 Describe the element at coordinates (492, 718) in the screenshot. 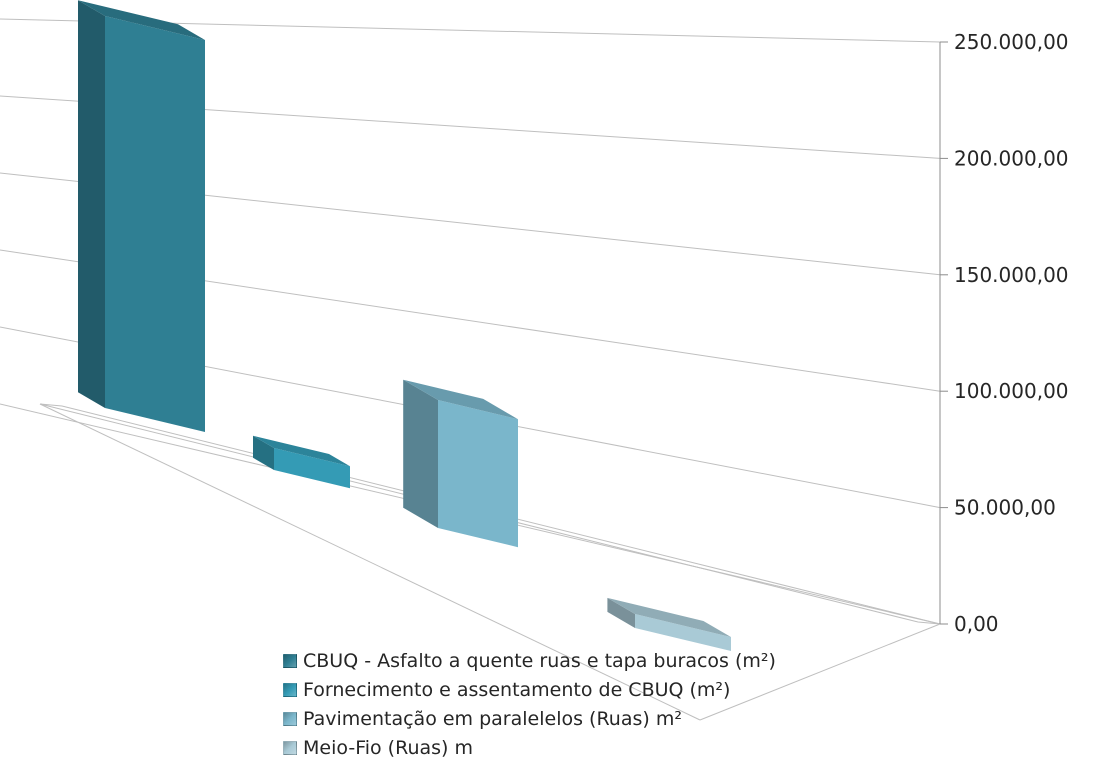

I see `legend-label: Pavimentação em paralelelos (Ruas) m²` at that location.